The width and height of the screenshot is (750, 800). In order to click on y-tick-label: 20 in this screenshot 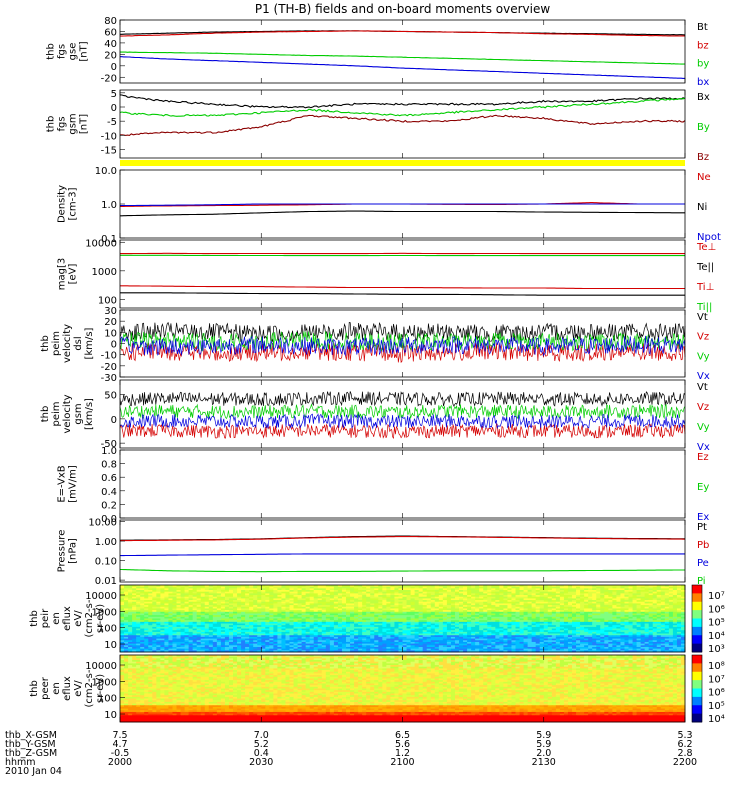, I will do `click(110, 55)`.